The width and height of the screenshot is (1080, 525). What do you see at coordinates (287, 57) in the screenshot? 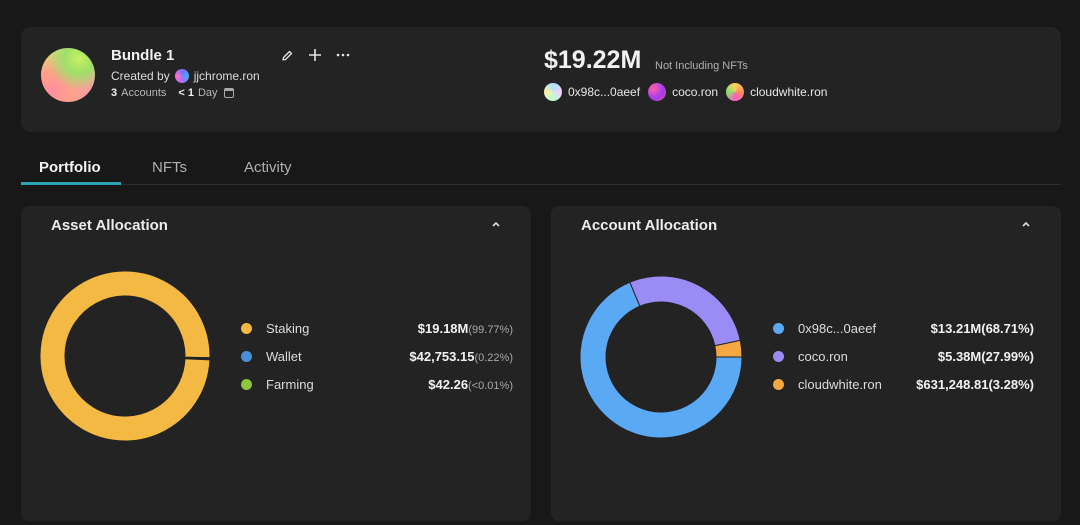
I see `pencil-icon` at bounding box center [287, 57].